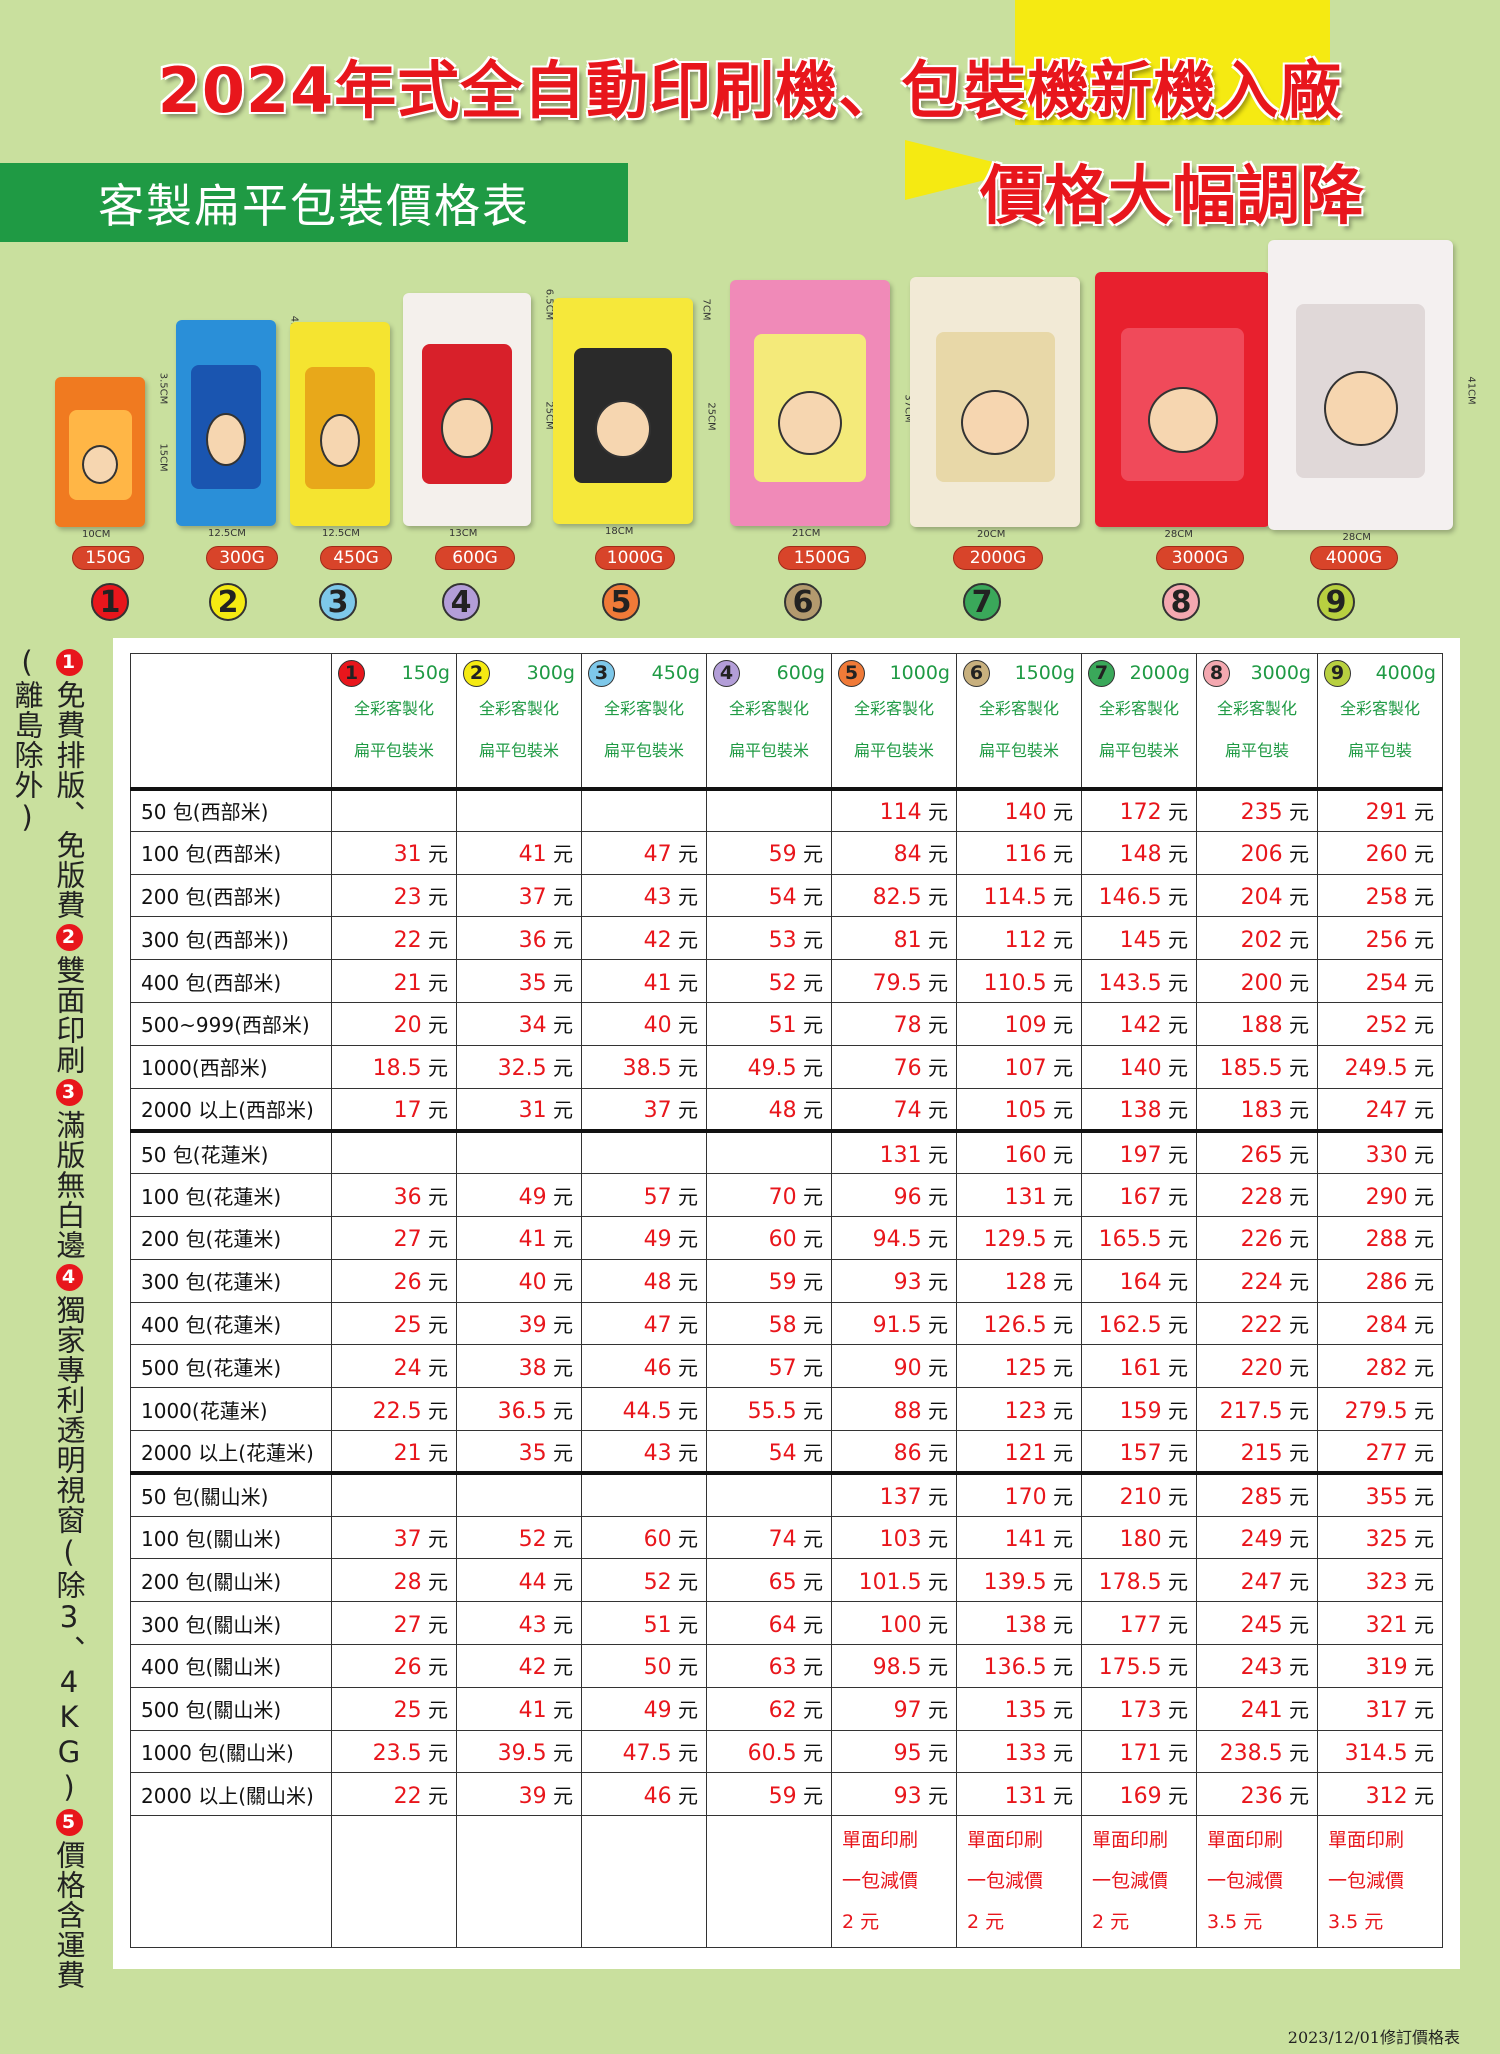  Describe the element at coordinates (1005, 1881) in the screenshot. I see `discount-note-line: 一包減價` at that location.